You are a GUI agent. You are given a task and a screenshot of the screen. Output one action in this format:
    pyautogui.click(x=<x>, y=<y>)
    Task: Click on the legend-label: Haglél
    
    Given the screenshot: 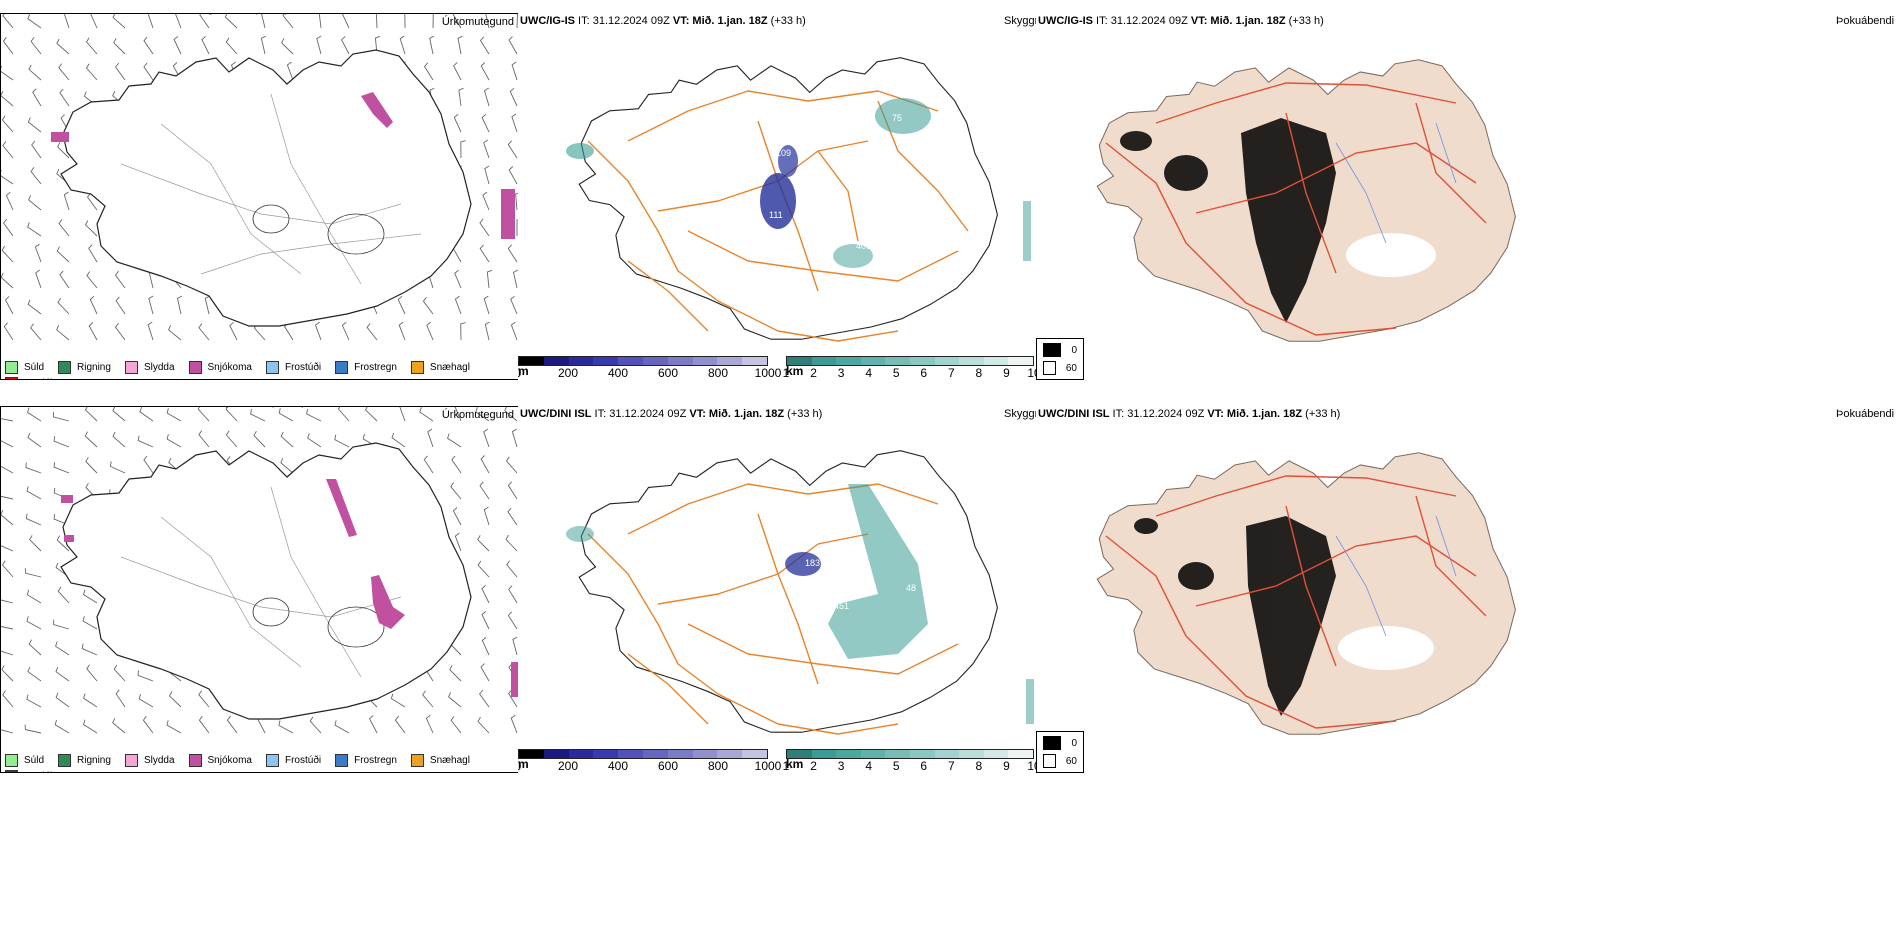 What is the action you would take?
    pyautogui.click(x=38, y=378)
    